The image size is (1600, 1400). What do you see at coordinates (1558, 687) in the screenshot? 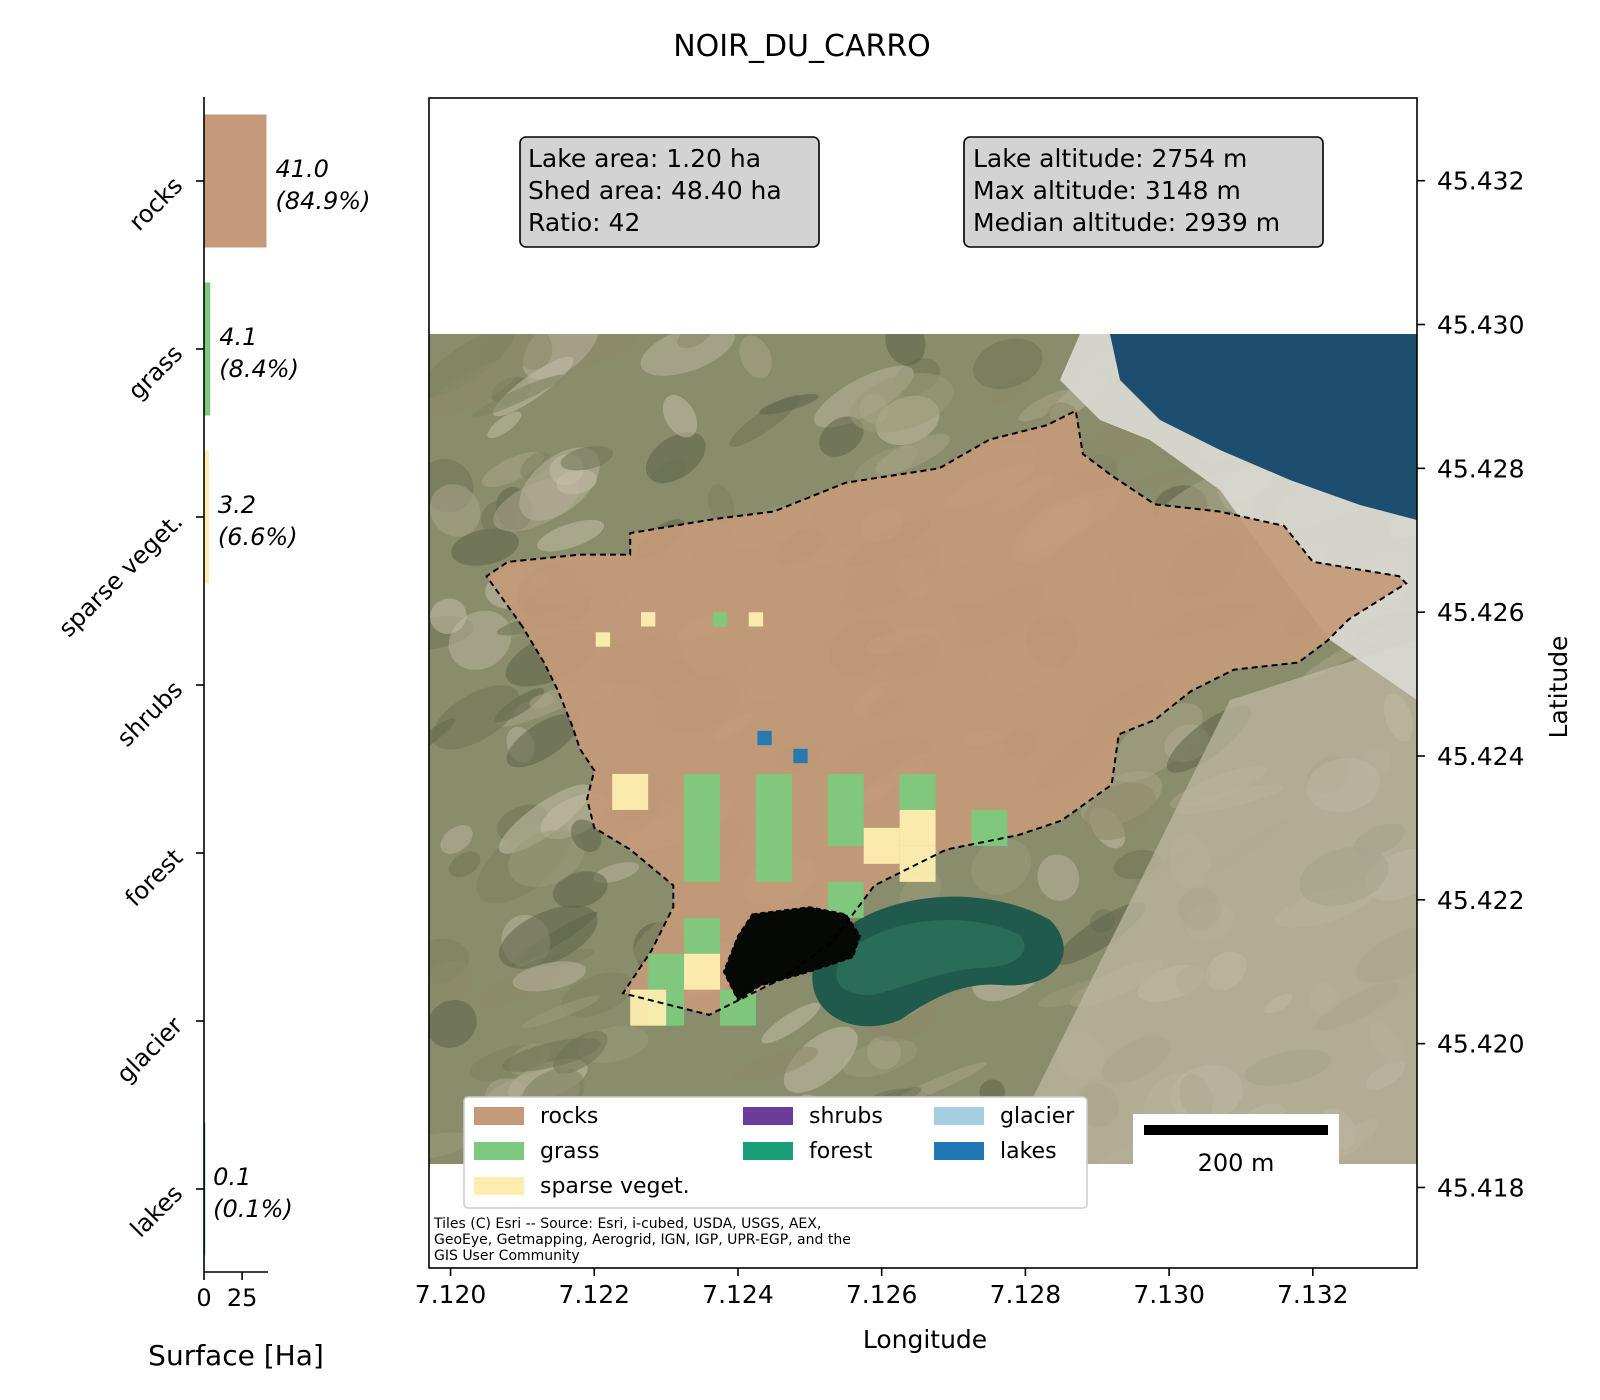
I see `map-ylabel: Latitude` at bounding box center [1558, 687].